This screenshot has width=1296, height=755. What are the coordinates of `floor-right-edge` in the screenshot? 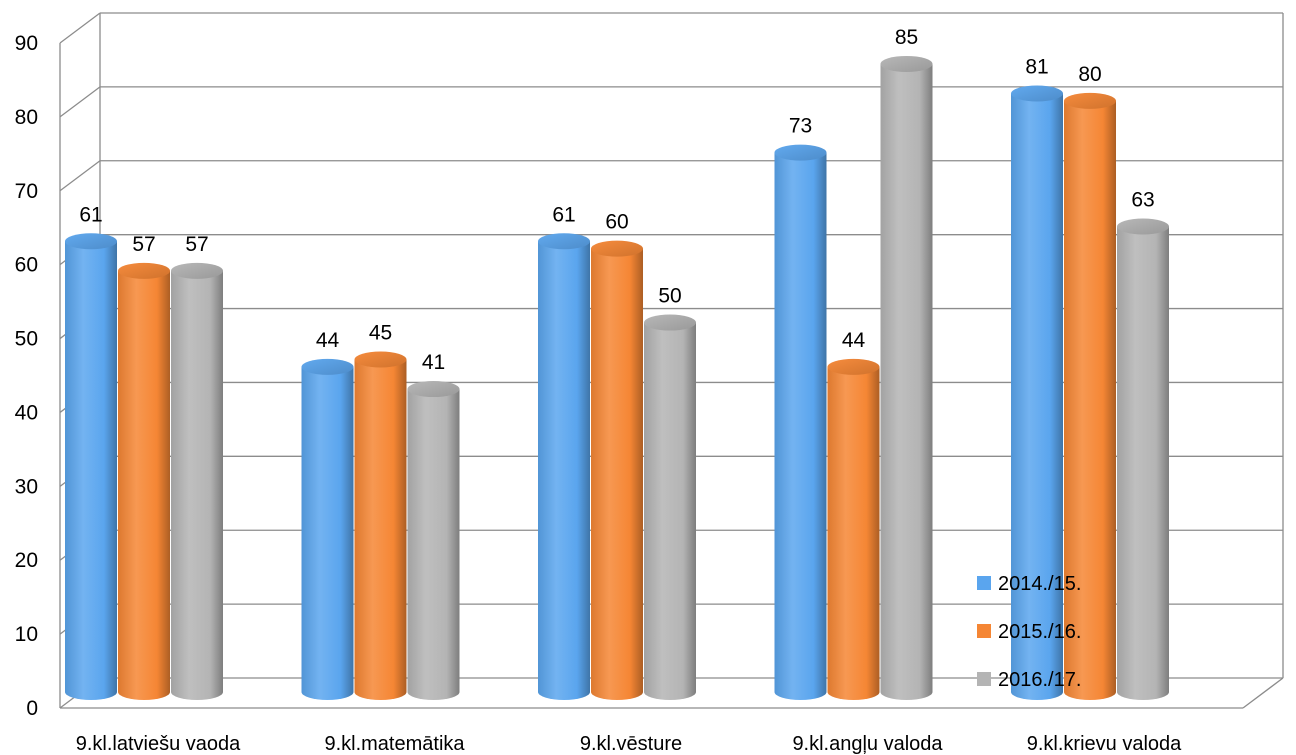 It's located at (1263, 693).